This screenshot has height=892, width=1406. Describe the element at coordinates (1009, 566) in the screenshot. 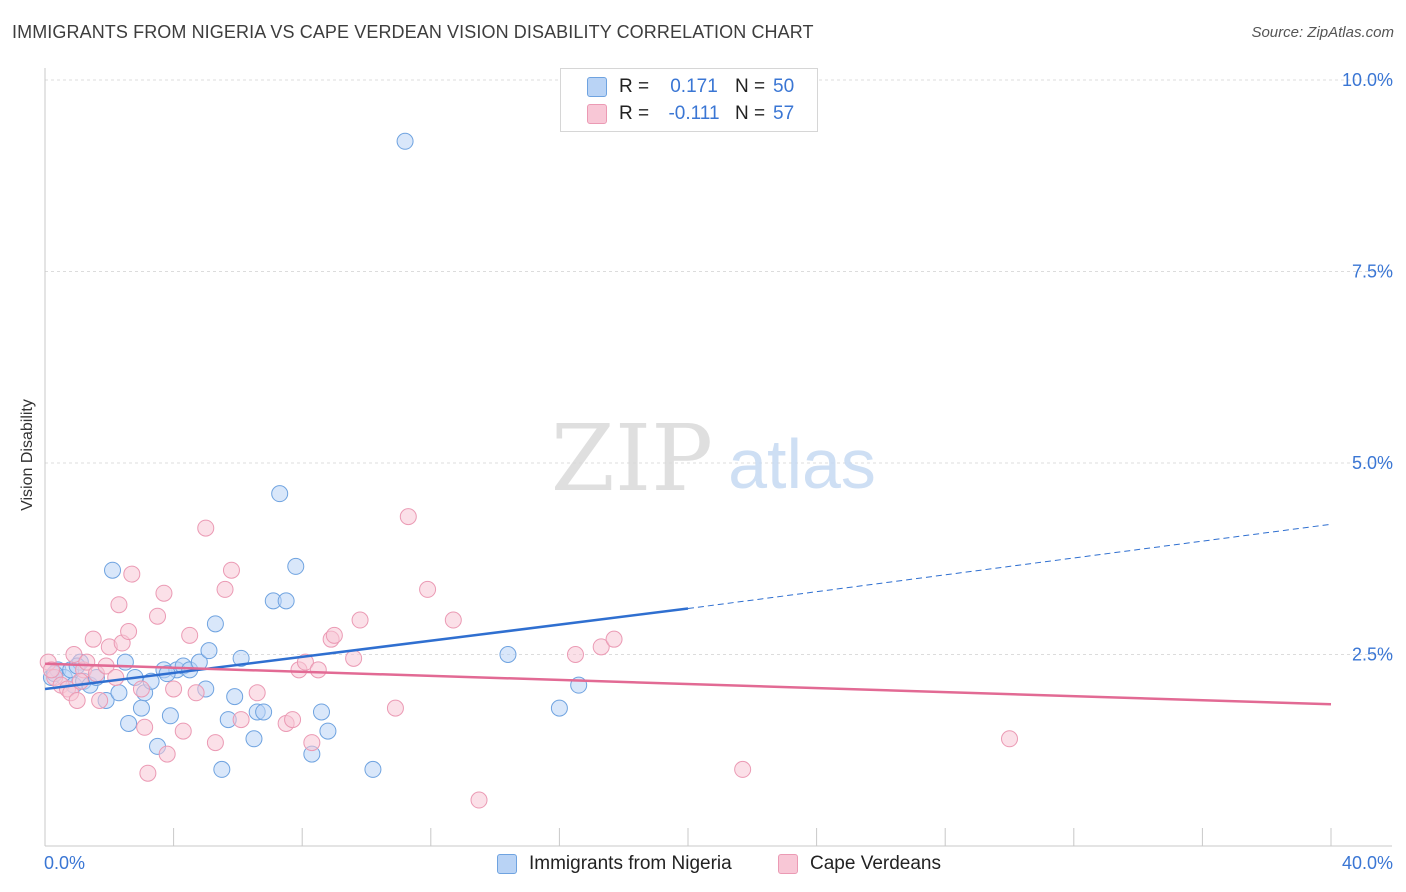

I see `nigeria-trend-extension` at that location.